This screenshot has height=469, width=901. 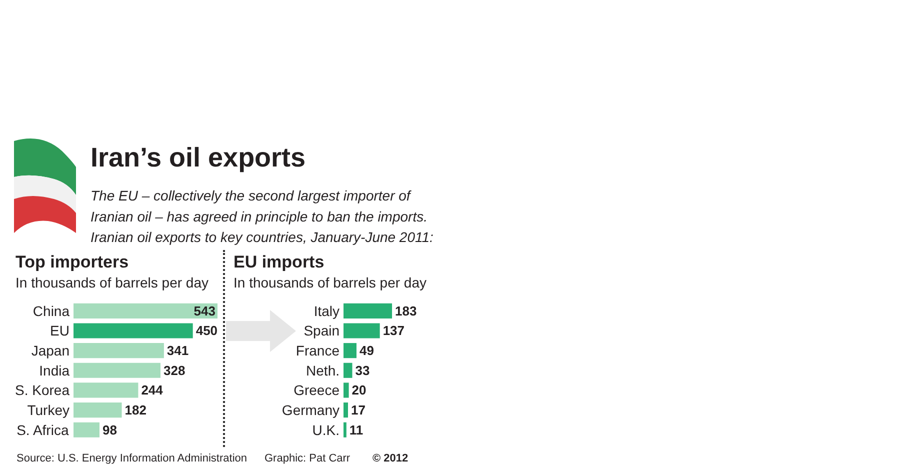 What do you see at coordinates (51, 310) in the screenshot?
I see `y-tick-label: China` at bounding box center [51, 310].